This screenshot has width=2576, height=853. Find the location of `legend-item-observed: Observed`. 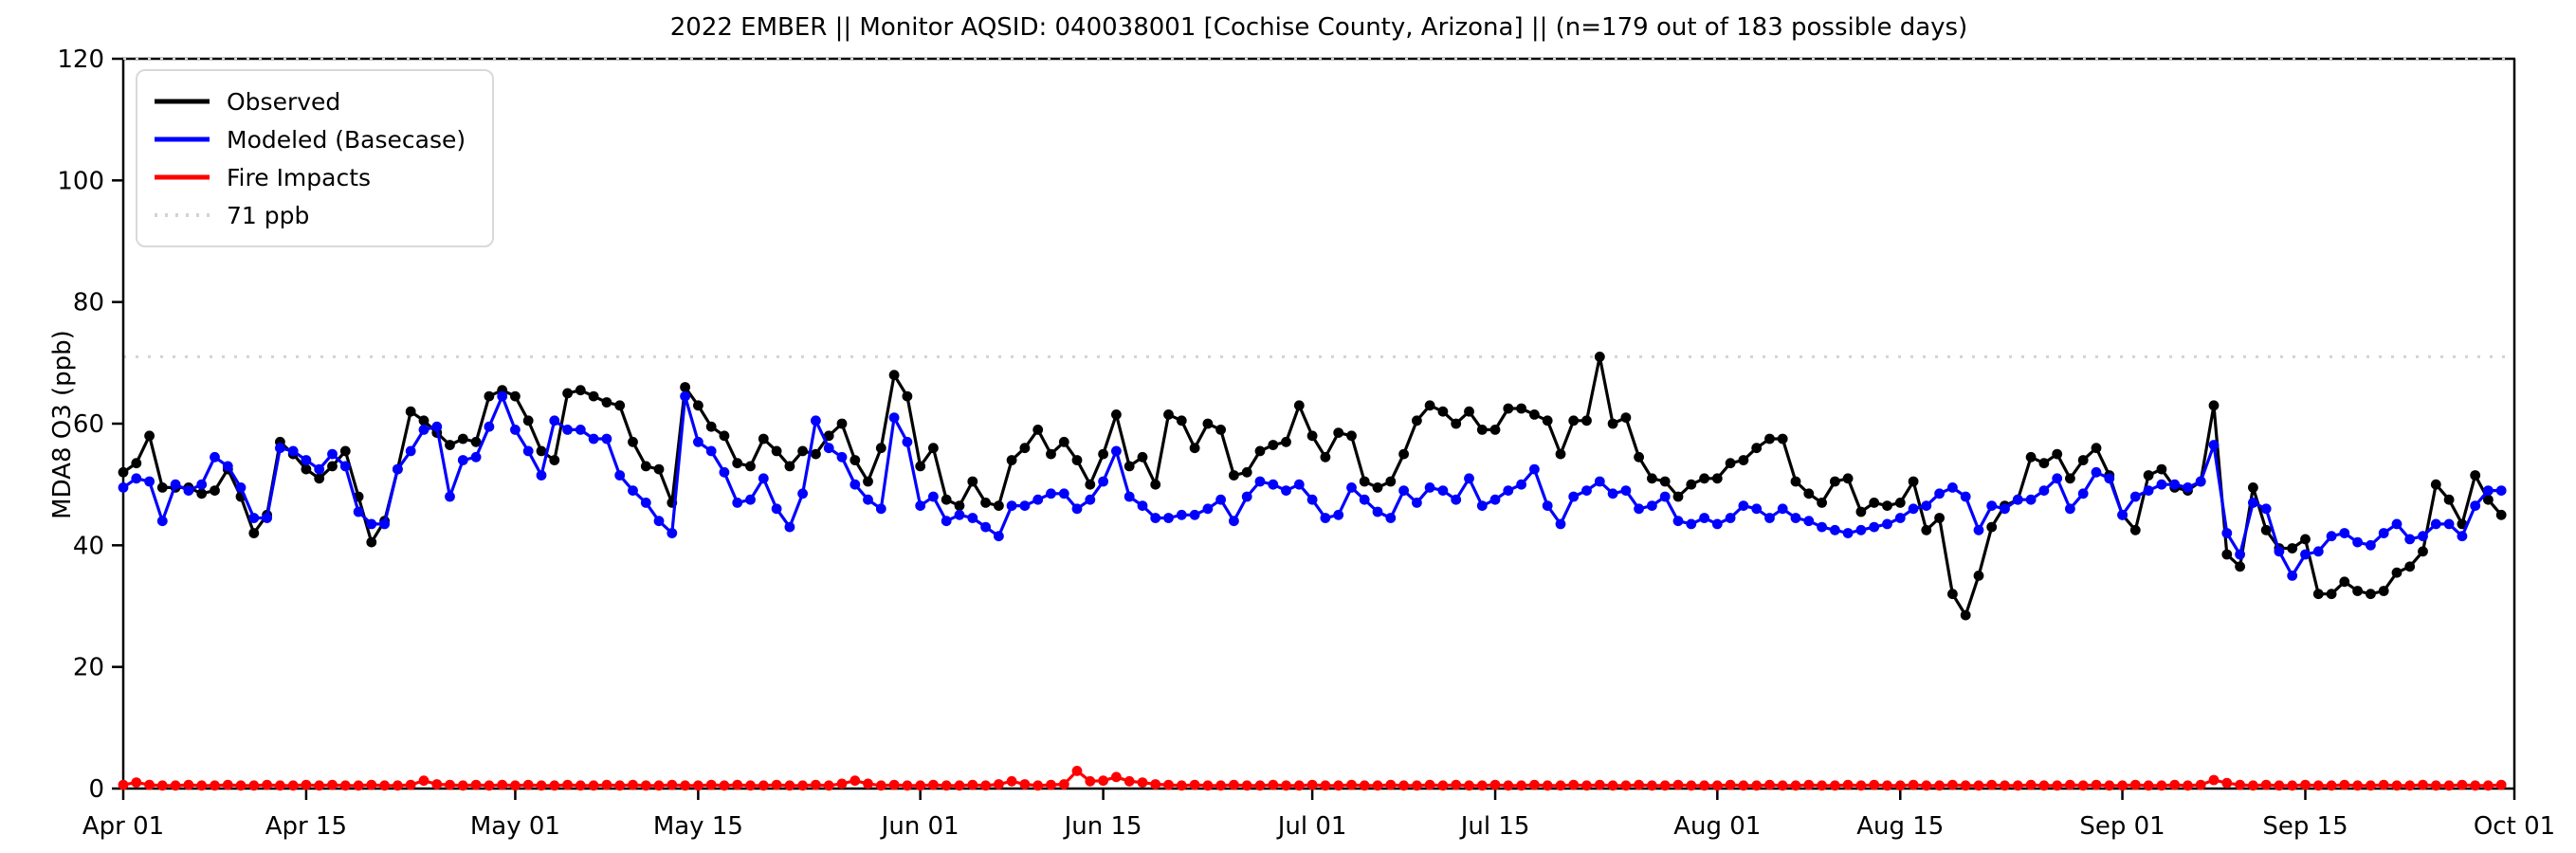

legend-item-observed: Observed is located at coordinates (310, 101).